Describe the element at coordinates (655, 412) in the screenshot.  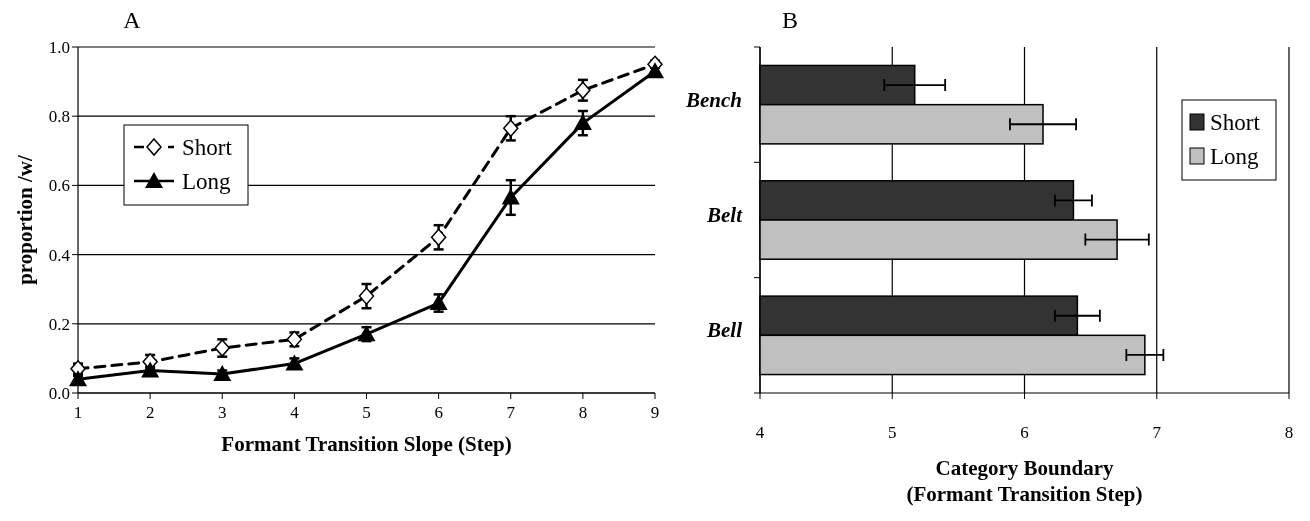
I see `x-tick-label: 9` at that location.